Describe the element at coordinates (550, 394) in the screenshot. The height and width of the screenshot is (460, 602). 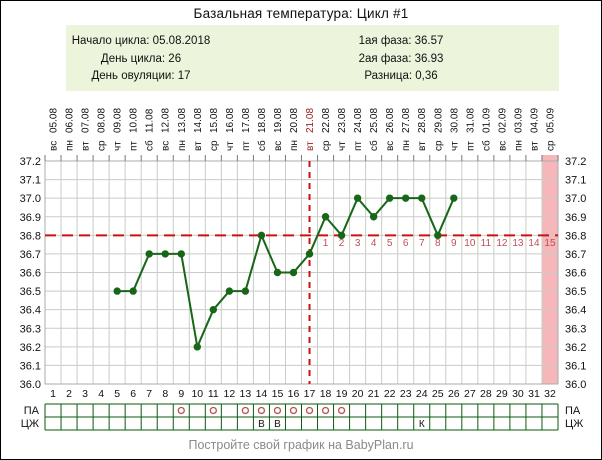
I see `cycle-day-number: 32` at that location.